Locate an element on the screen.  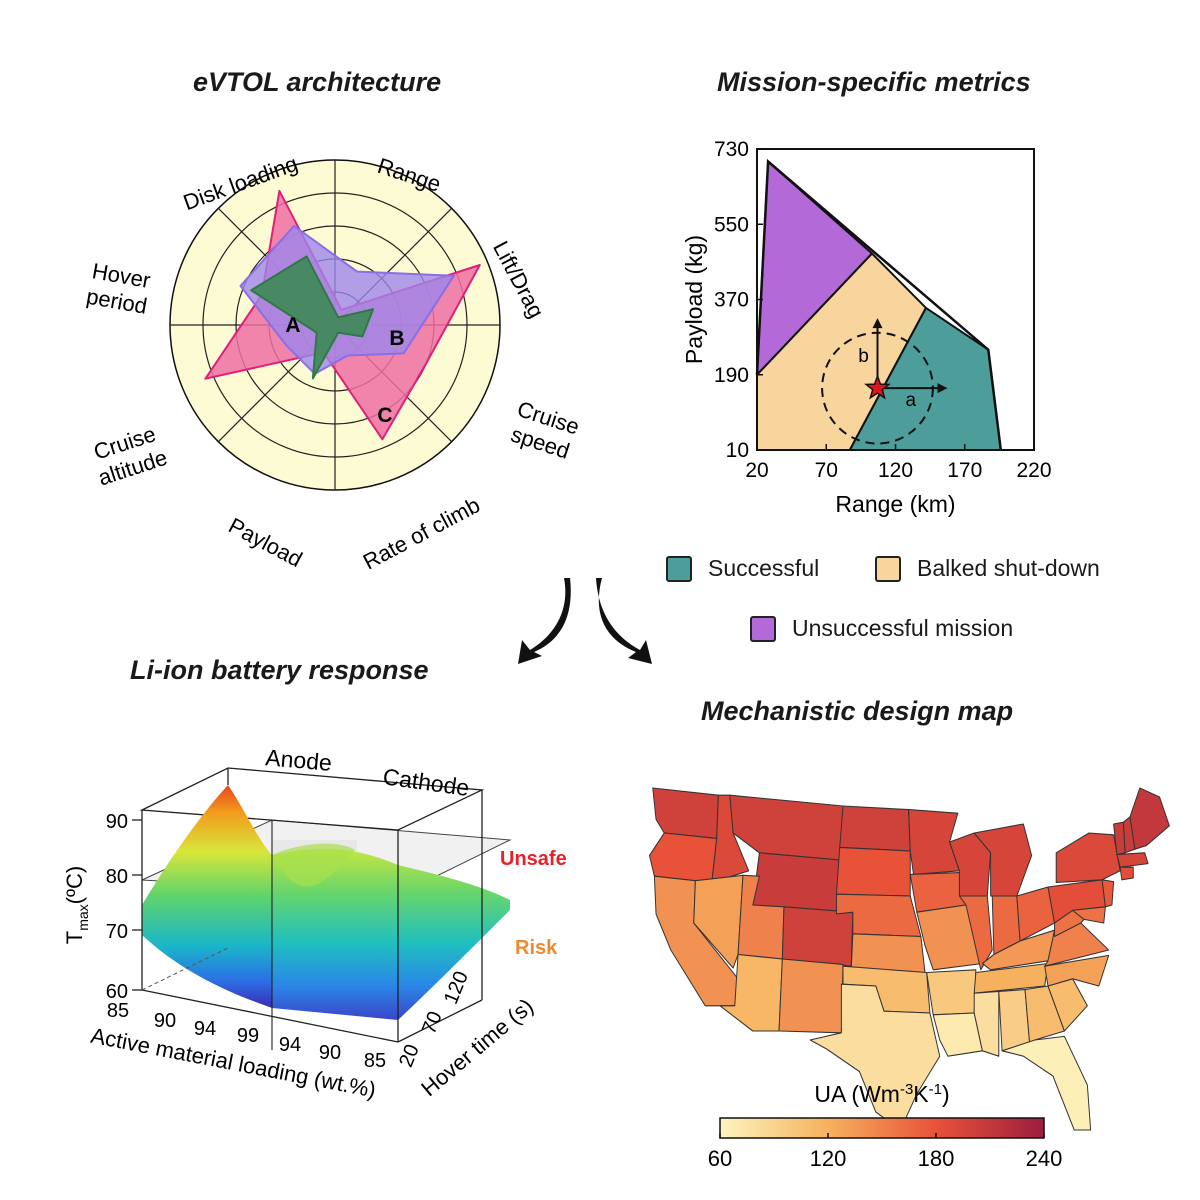
state-LA is located at coordinates (957, 1034).